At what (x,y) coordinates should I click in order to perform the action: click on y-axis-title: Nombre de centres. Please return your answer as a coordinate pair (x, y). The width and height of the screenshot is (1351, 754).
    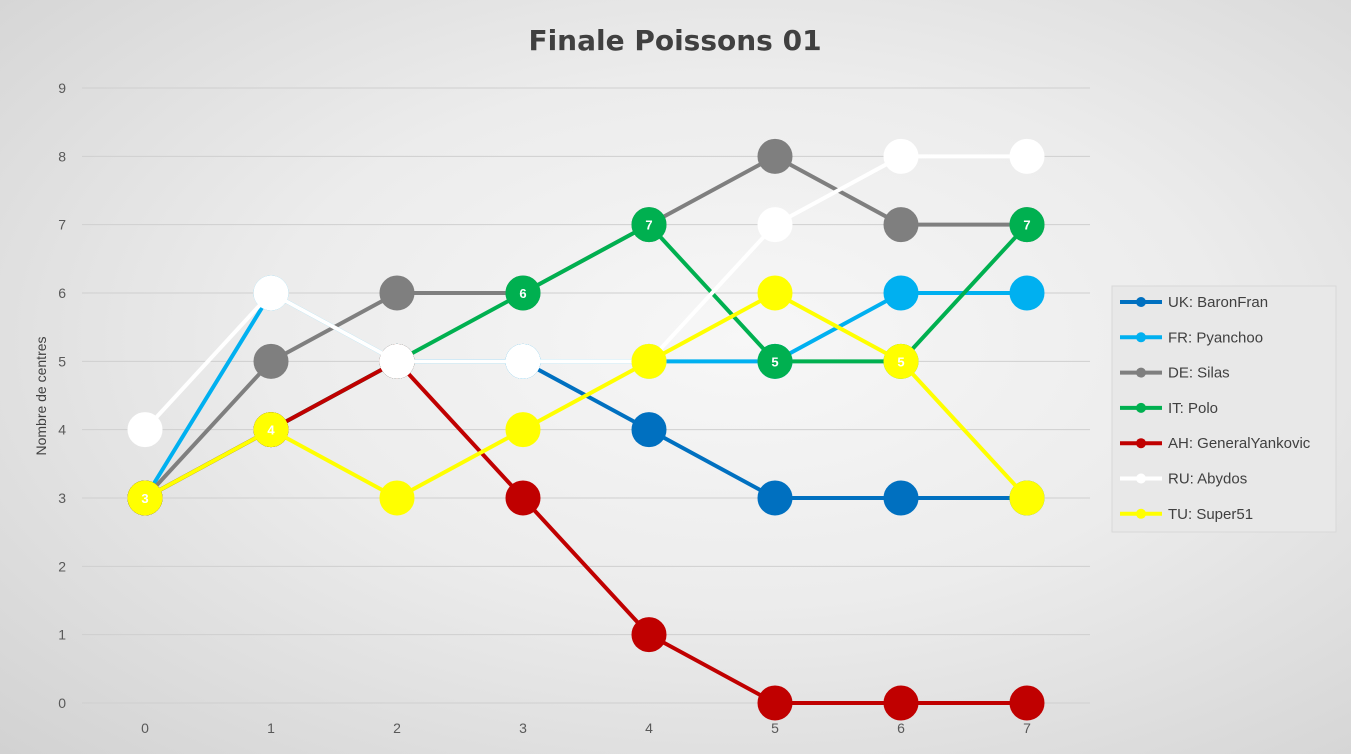
    Looking at the image, I should click on (41, 395).